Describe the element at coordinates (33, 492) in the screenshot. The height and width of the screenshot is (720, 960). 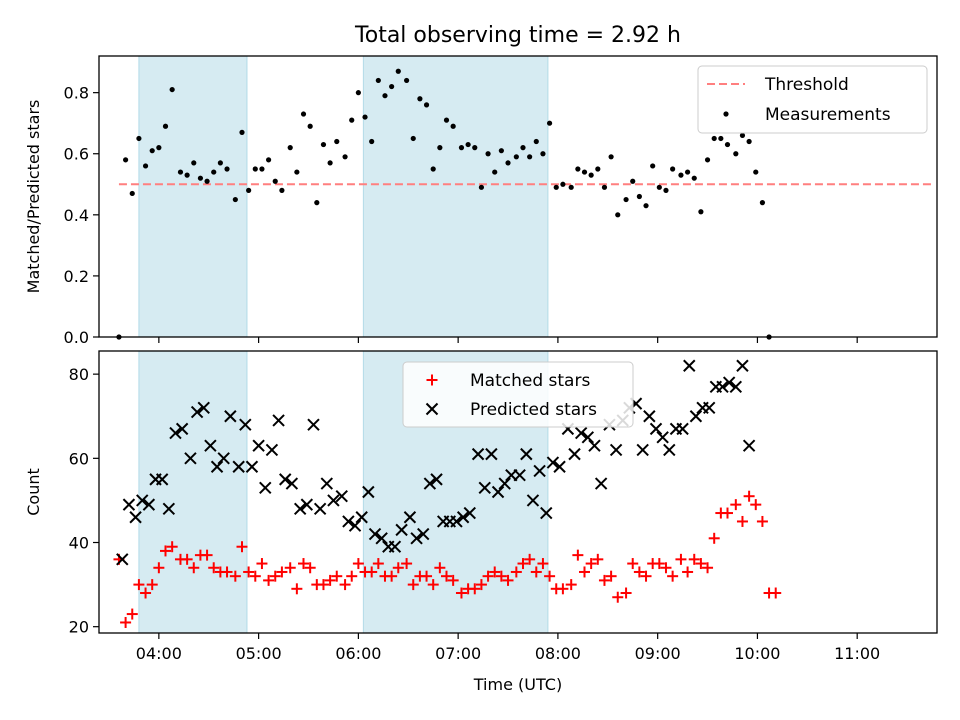
I see `y-axis-label: Count` at that location.